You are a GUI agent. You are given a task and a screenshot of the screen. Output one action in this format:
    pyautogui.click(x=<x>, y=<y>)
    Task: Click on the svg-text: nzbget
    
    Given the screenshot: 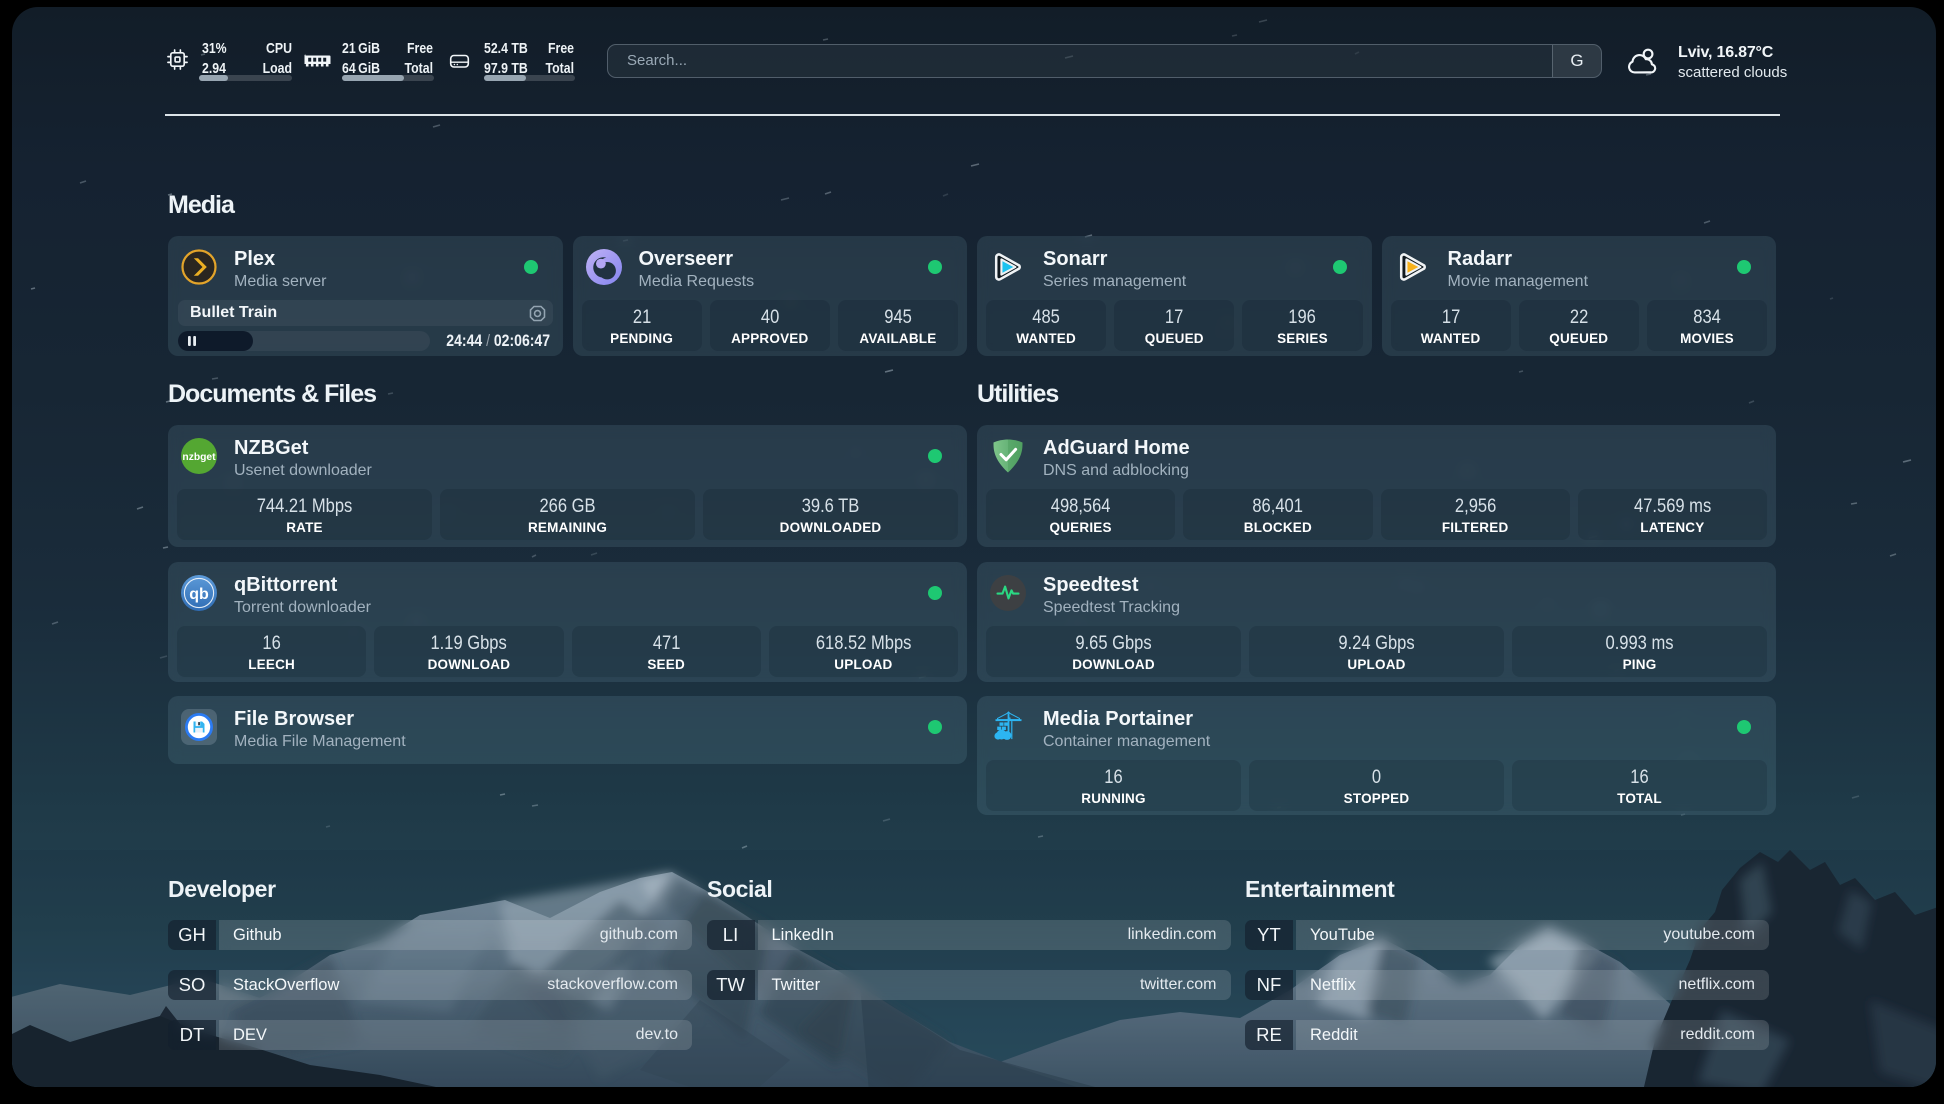 What is the action you would take?
    pyautogui.click(x=199, y=457)
    